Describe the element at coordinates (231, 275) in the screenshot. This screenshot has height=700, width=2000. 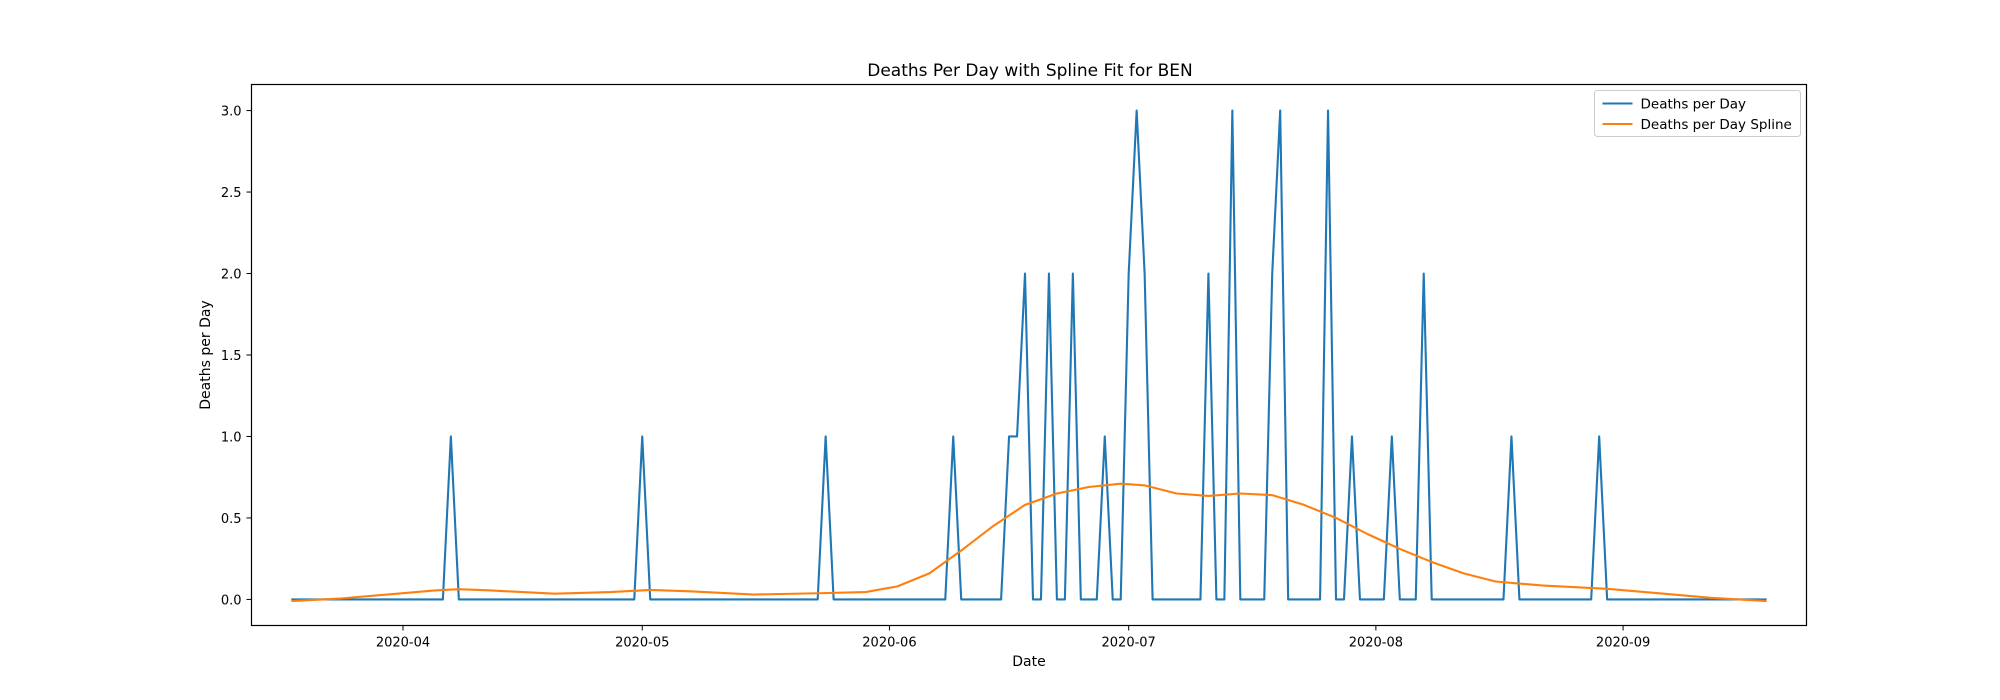
I see `y-tick-label-2-0: 2.0` at that location.